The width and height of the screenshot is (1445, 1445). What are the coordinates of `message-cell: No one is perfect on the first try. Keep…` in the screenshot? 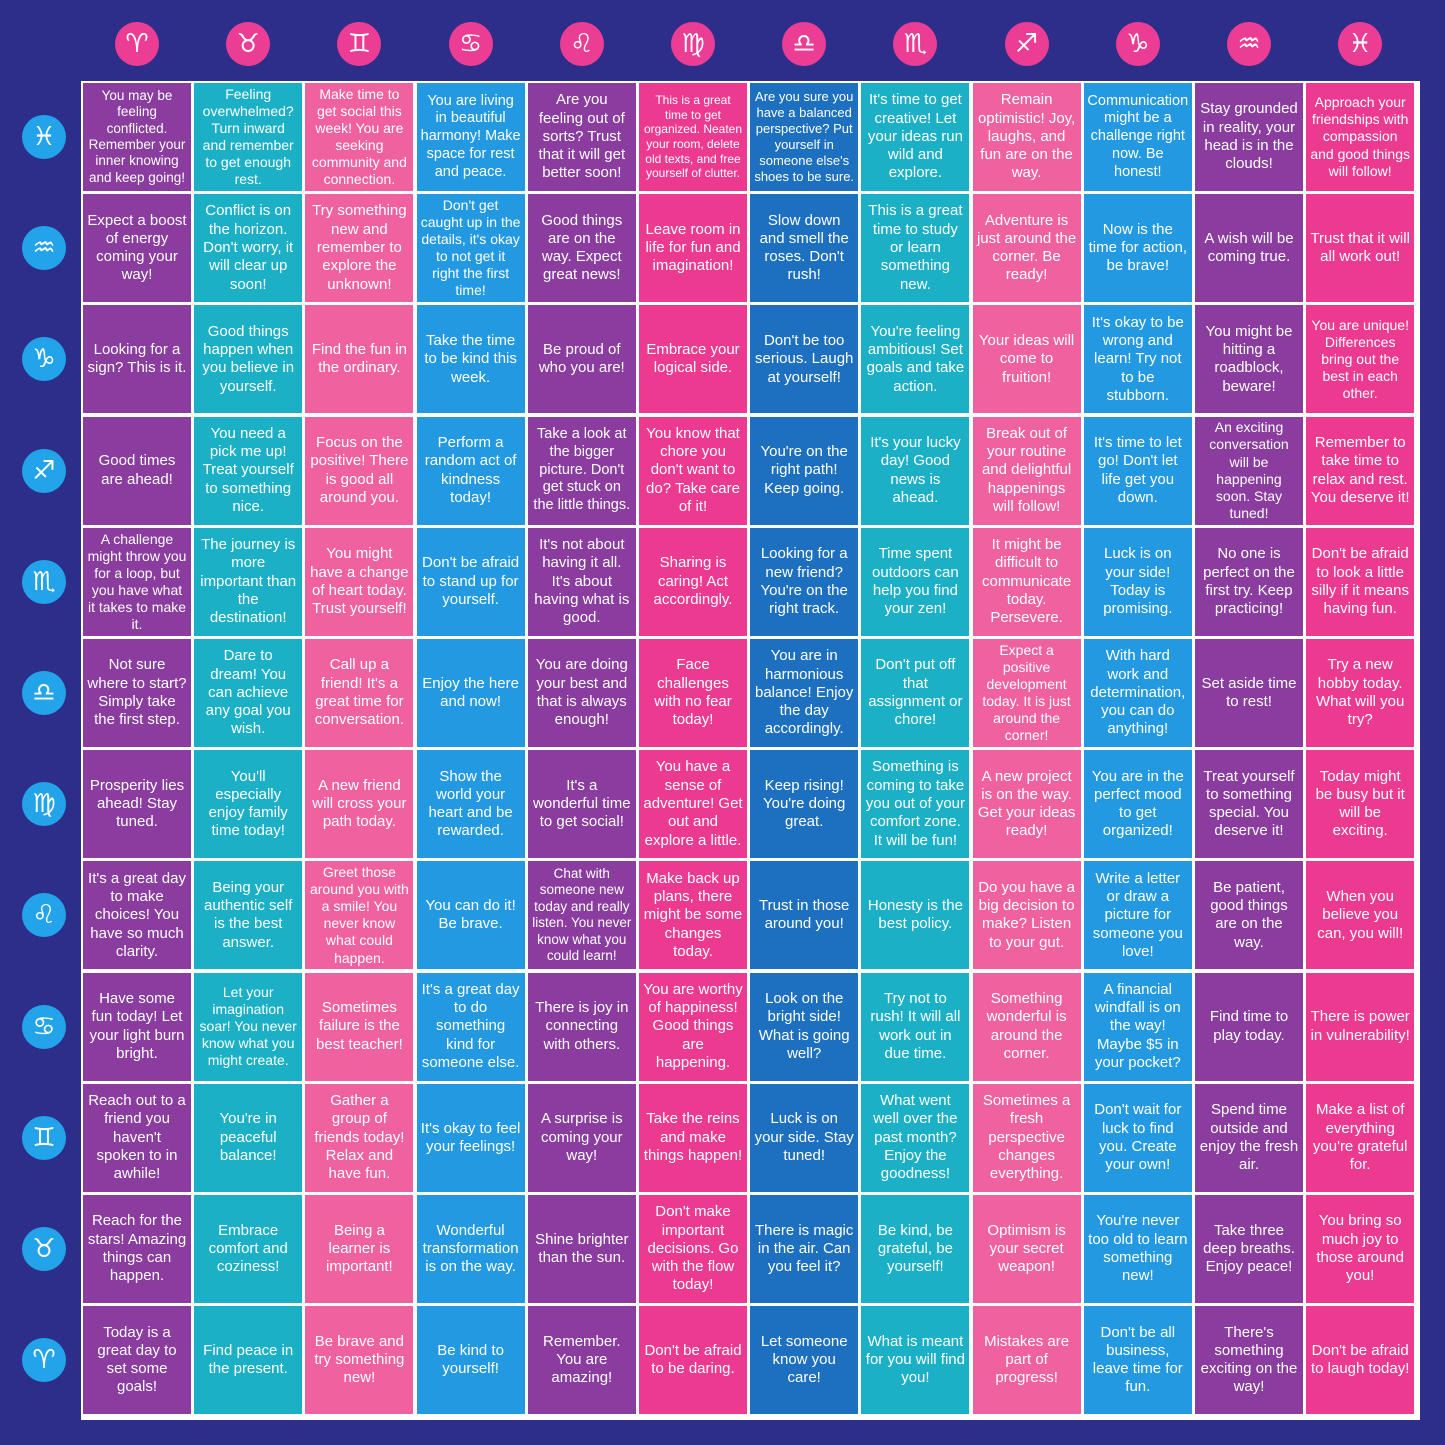 It's located at (1249, 581).